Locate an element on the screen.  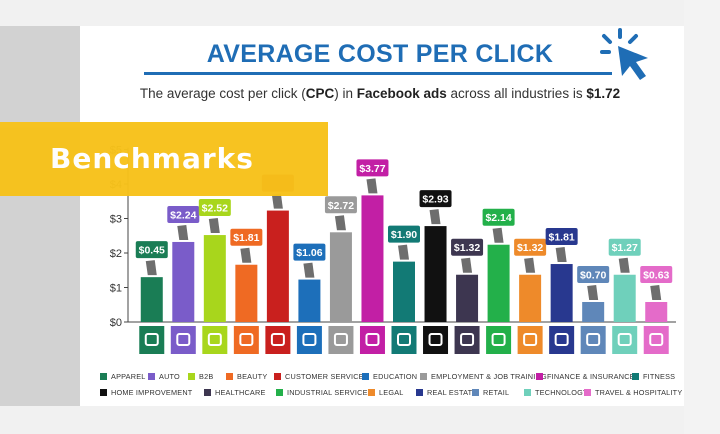
value-label: $3.77 is located at coordinates (372, 169).